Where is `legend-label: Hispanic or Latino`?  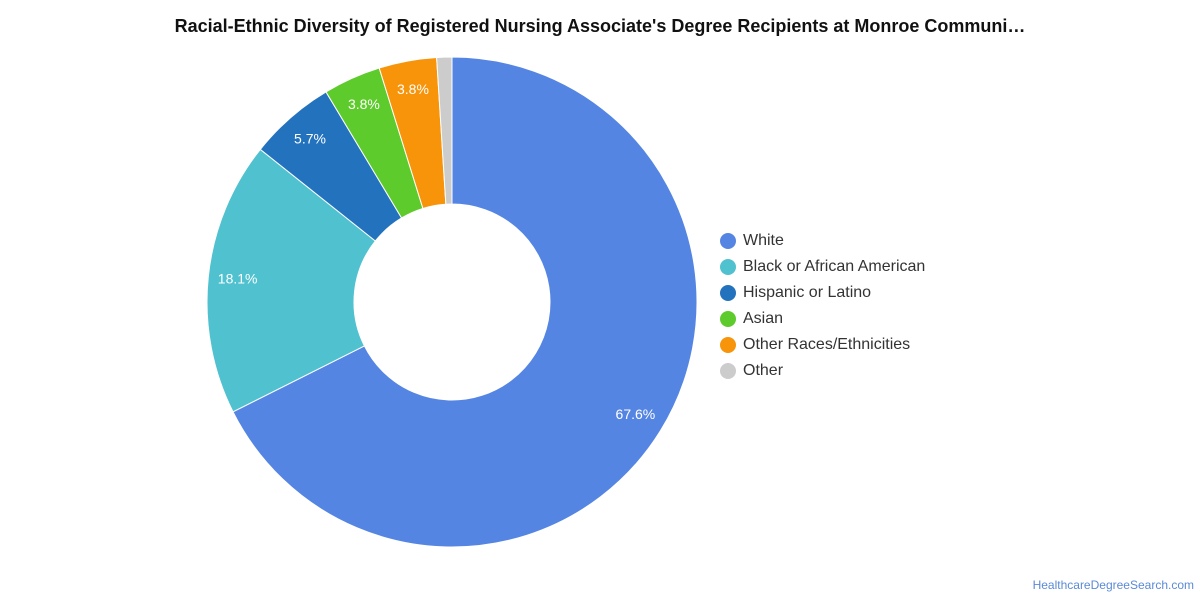 legend-label: Hispanic or Latino is located at coordinates (807, 292).